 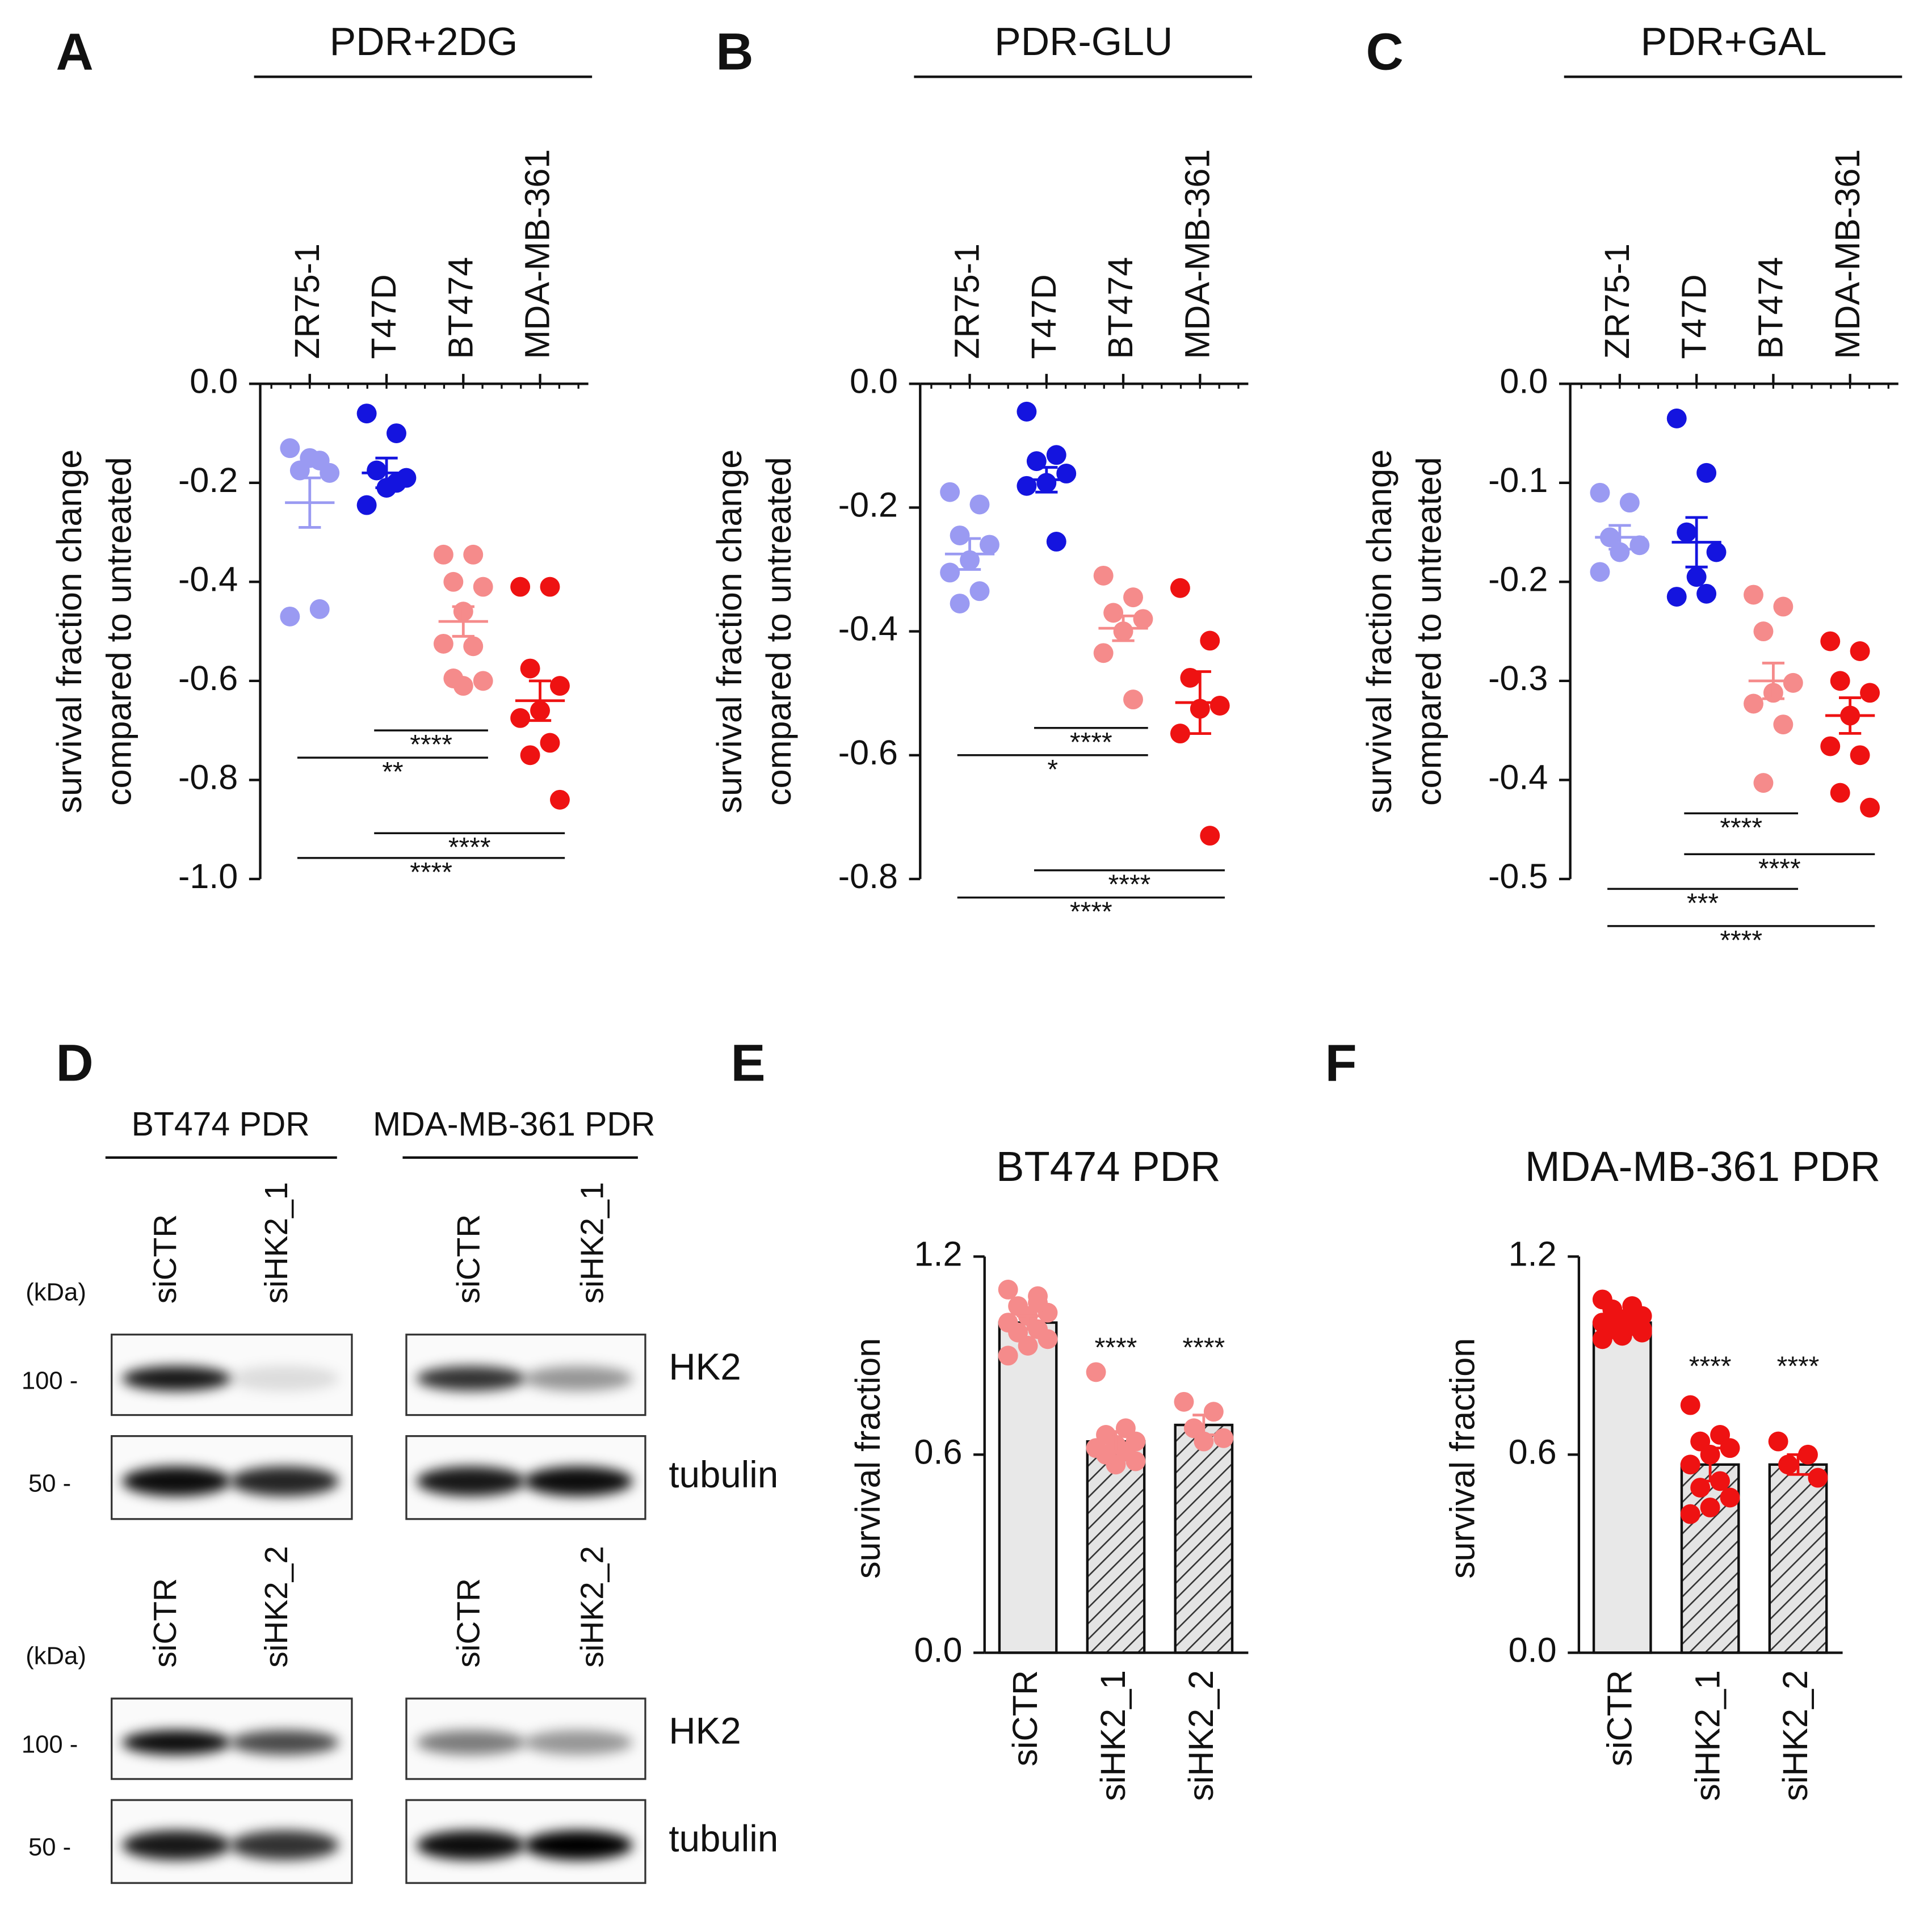 What do you see at coordinates (1619, 1718) in the screenshot?
I see `x-tick-label: siCTR` at bounding box center [1619, 1718].